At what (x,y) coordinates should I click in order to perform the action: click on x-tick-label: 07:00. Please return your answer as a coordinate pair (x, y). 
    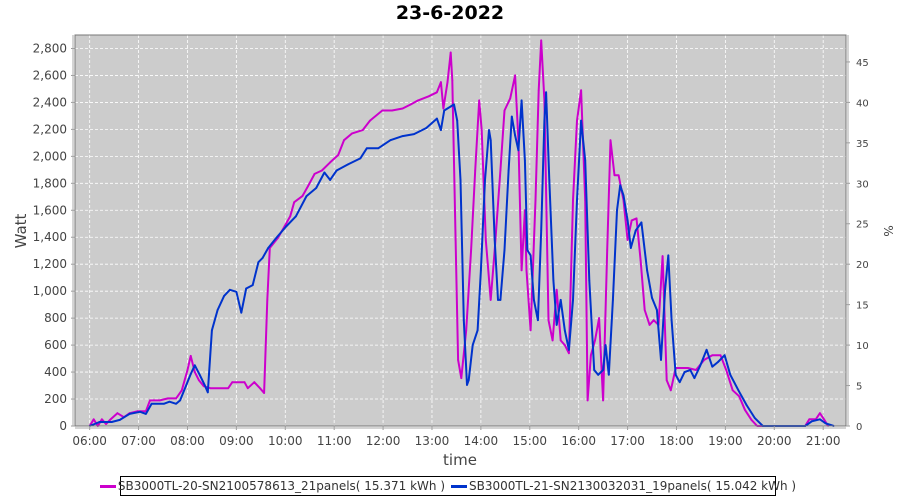
    Looking at the image, I should click on (138, 441).